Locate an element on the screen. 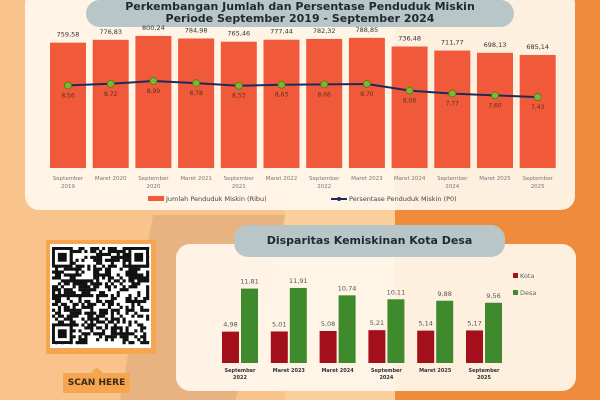  legend-line-label: Persentase Penduduk Miskin (P0) is located at coordinates (403, 199).